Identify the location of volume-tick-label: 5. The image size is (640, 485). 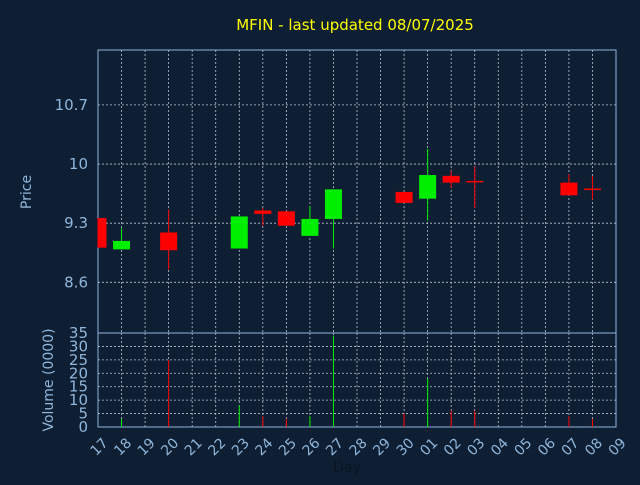
(83, 414).